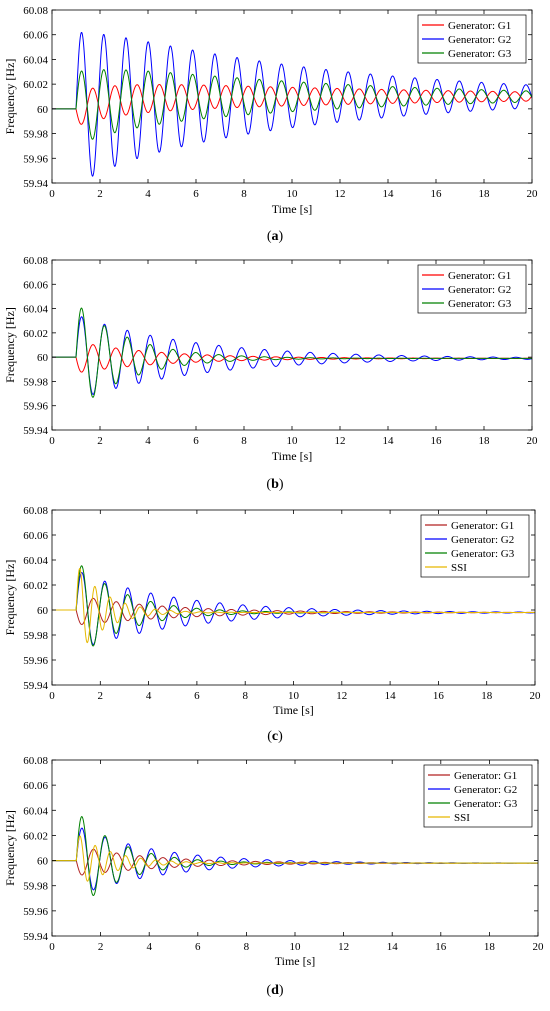 Image resolution: width=550 pixels, height=1011 pixels. Describe the element at coordinates (274, 484) in the screenshot. I see `panel-caption: (b)` at that location.